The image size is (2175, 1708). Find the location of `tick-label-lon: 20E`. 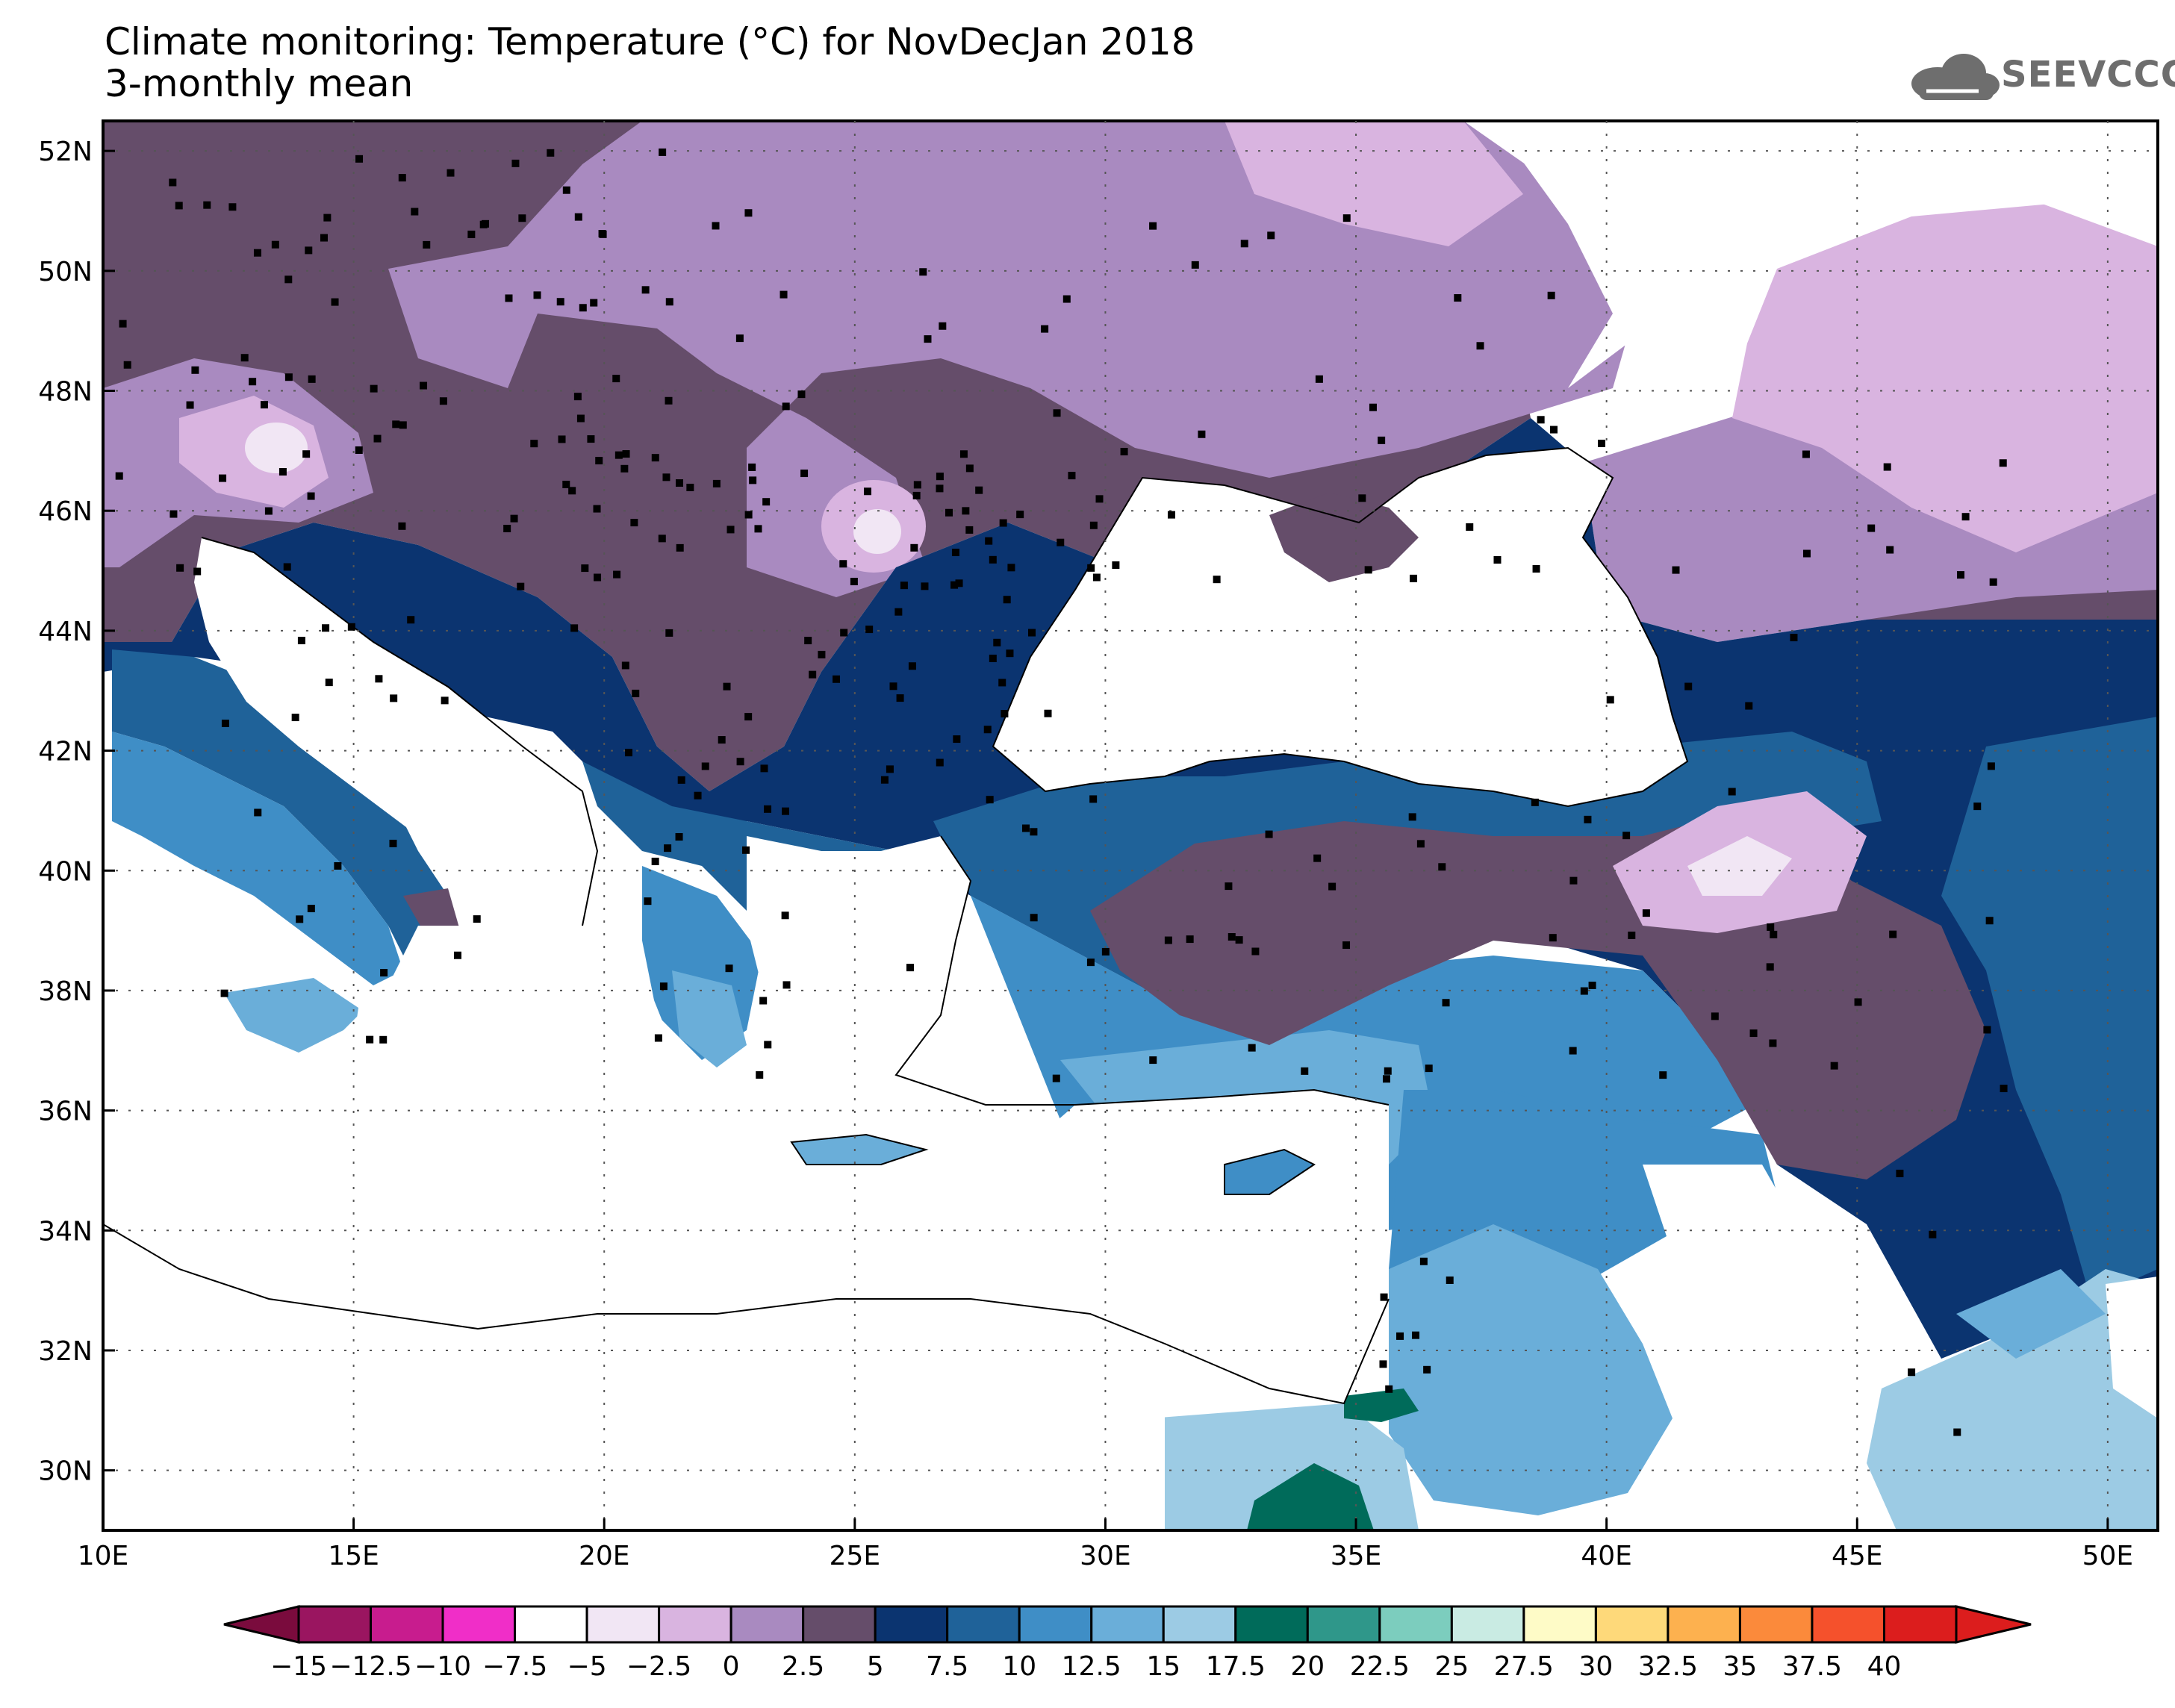

tick-label-lon: 20E is located at coordinates (604, 1556).